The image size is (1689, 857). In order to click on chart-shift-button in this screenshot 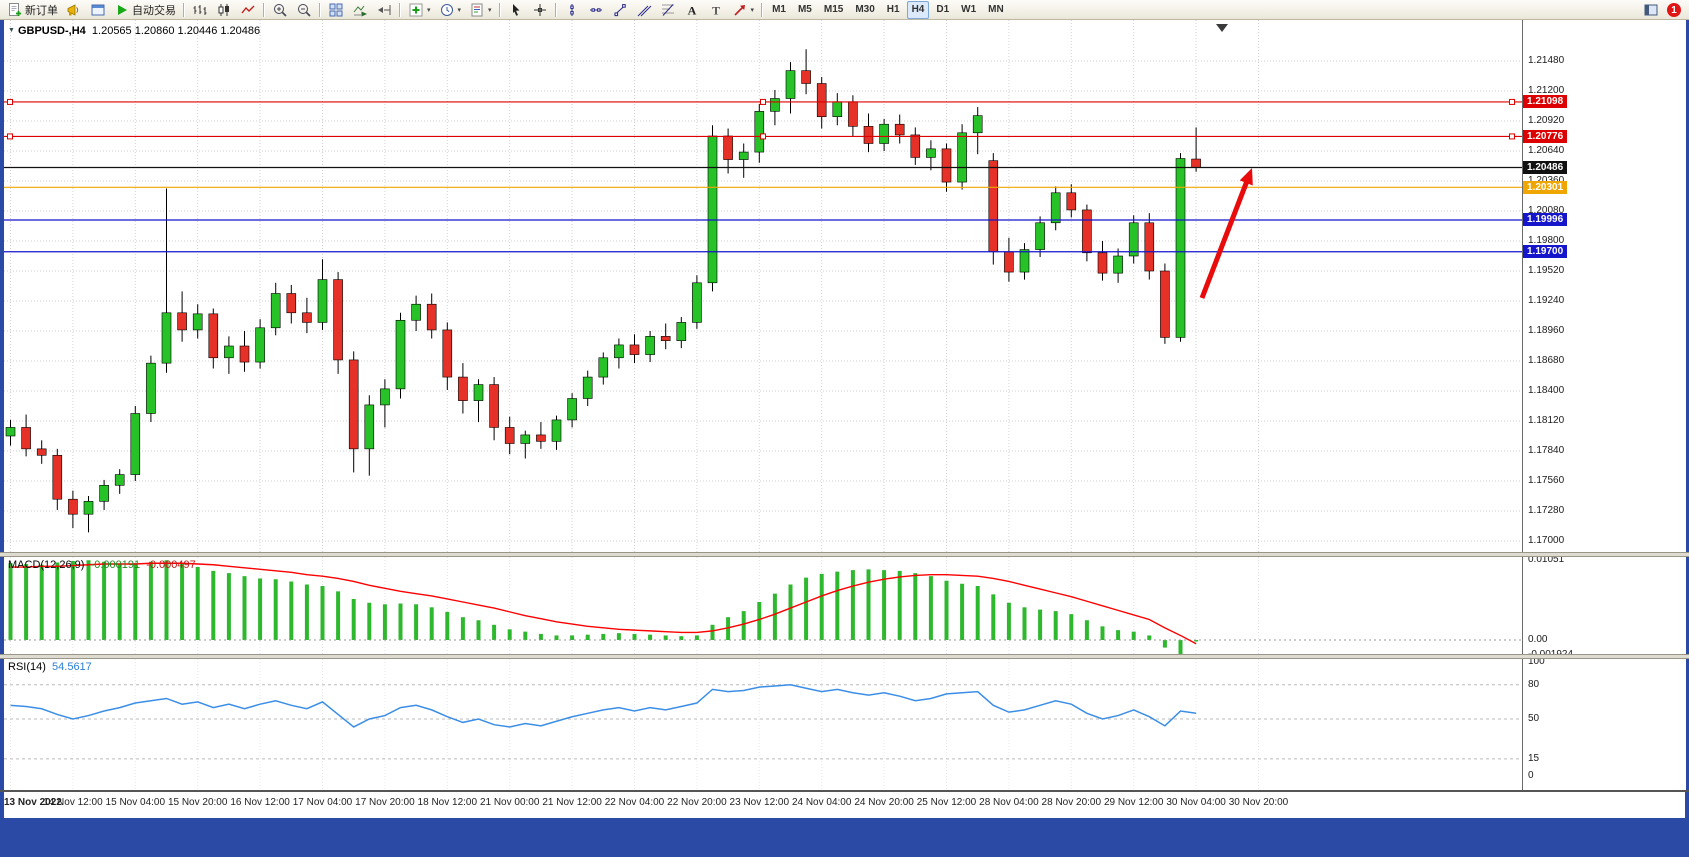, I will do `click(384, 10)`.